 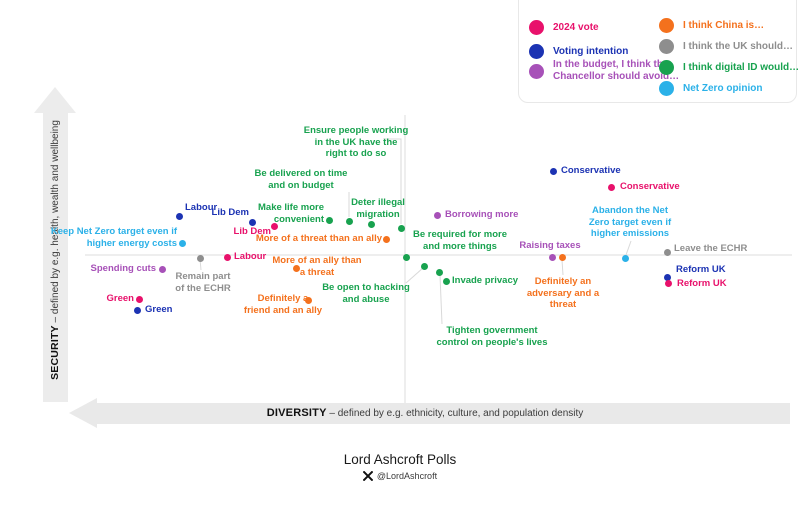 I want to click on point-label: Remain part of the ECHR, so click(x=203, y=282).